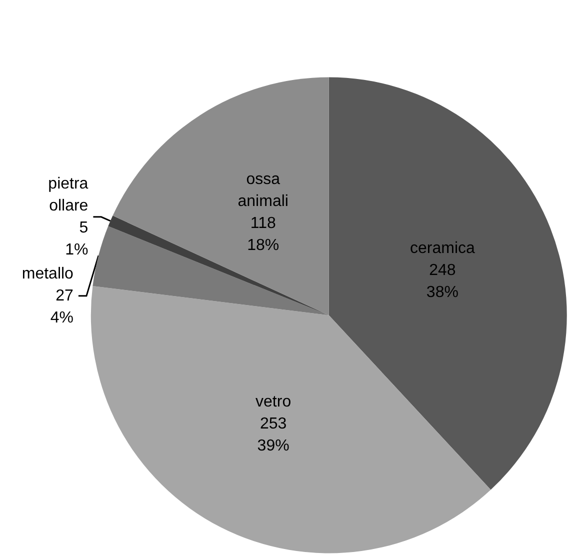  What do you see at coordinates (48, 273) in the screenshot?
I see `slice-label: metallo` at bounding box center [48, 273].